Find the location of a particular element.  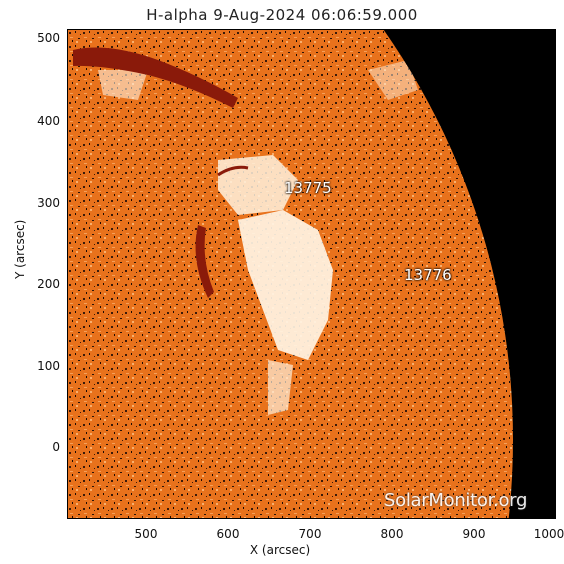

plage-region-north is located at coordinates (258, 185).